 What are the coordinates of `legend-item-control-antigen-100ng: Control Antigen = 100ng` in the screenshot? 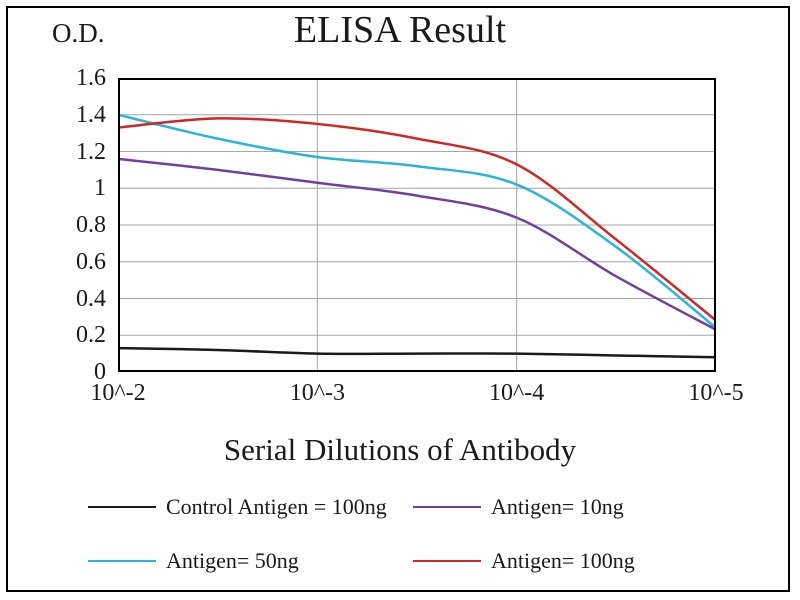 It's located at (245, 507).